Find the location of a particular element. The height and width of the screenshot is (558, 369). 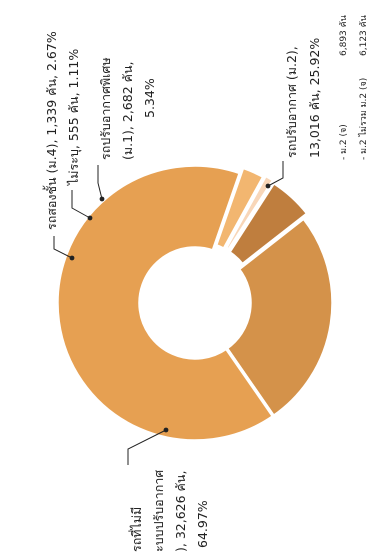

label-nonac-line-2: ะบบปรับอากาศ is located at coordinates (158, 511).